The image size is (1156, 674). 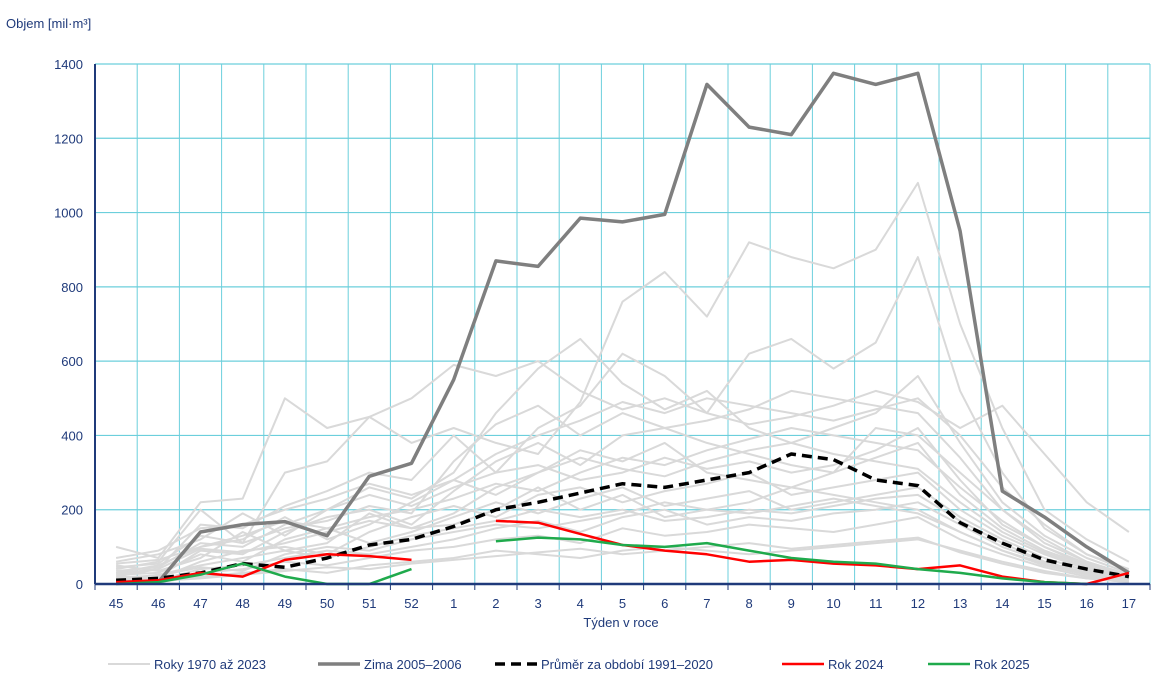 What do you see at coordinates (495, 603) in the screenshot?
I see `x-tick-label: 2` at bounding box center [495, 603].